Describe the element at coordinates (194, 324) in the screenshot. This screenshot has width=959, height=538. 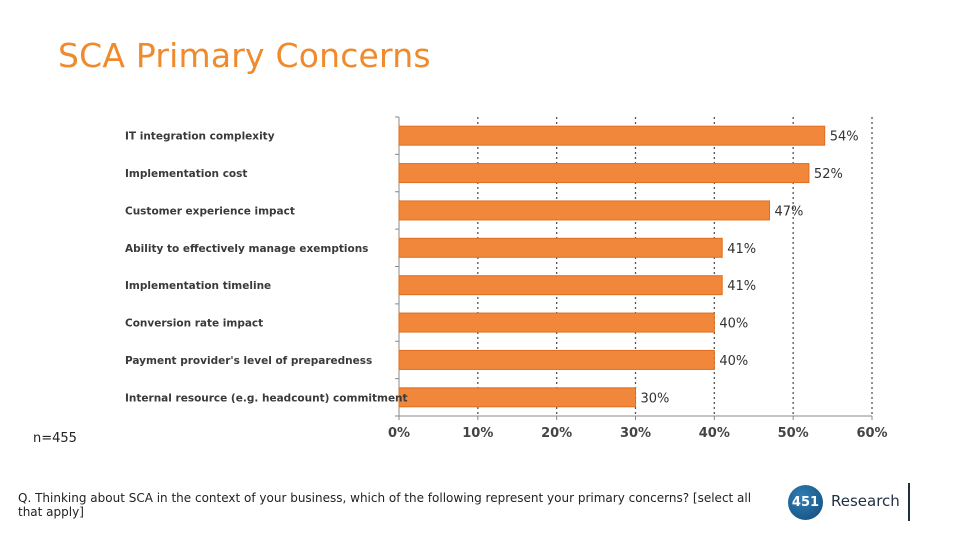
I see `category-label: Conversion rate impact` at that location.